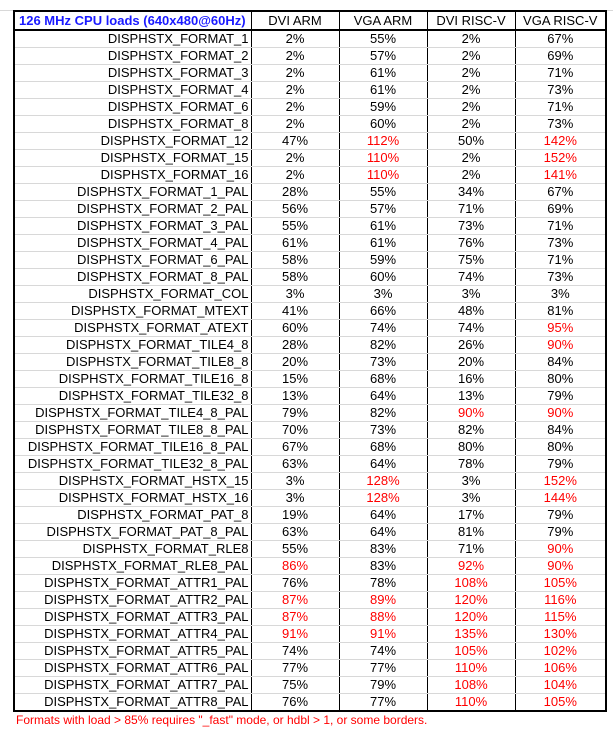  I want to click on load-value-cell: 91%, so click(295, 634).